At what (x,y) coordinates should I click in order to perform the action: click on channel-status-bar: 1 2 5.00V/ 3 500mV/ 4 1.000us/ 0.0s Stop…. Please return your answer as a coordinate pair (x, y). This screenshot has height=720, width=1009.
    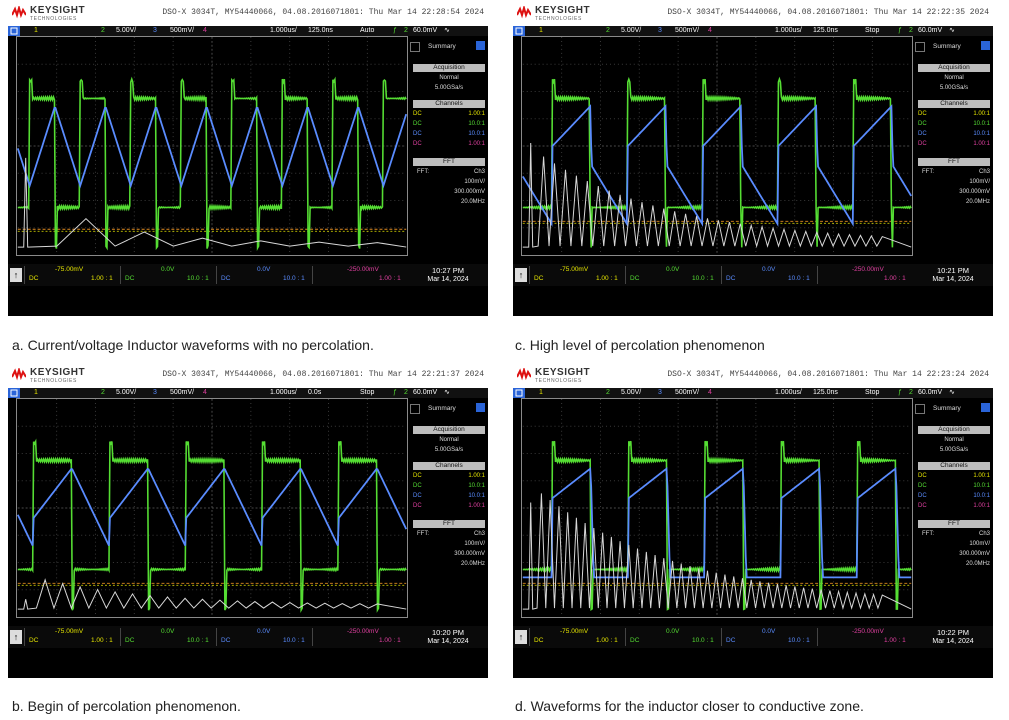
    Looking at the image, I should click on (248, 393).